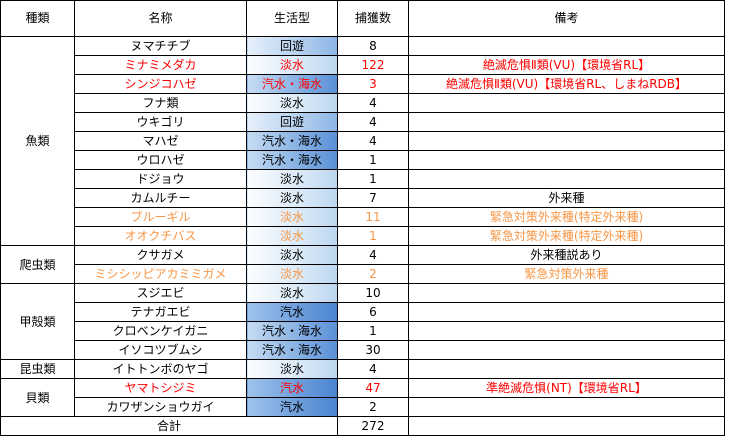 Image resolution: width=730 pixels, height=436 pixels. What do you see at coordinates (362, 426) in the screenshot?
I see `total-row: 合計 272` at bounding box center [362, 426].